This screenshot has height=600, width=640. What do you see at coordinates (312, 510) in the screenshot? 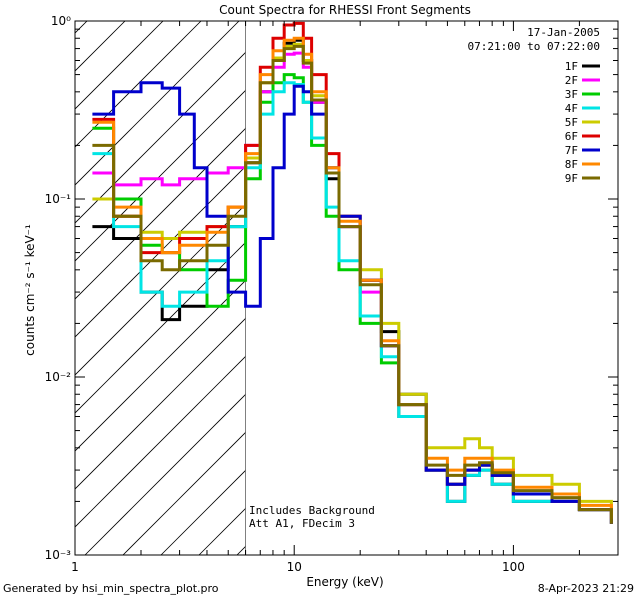
I see `annotation-background: Includes Background` at bounding box center [312, 510].